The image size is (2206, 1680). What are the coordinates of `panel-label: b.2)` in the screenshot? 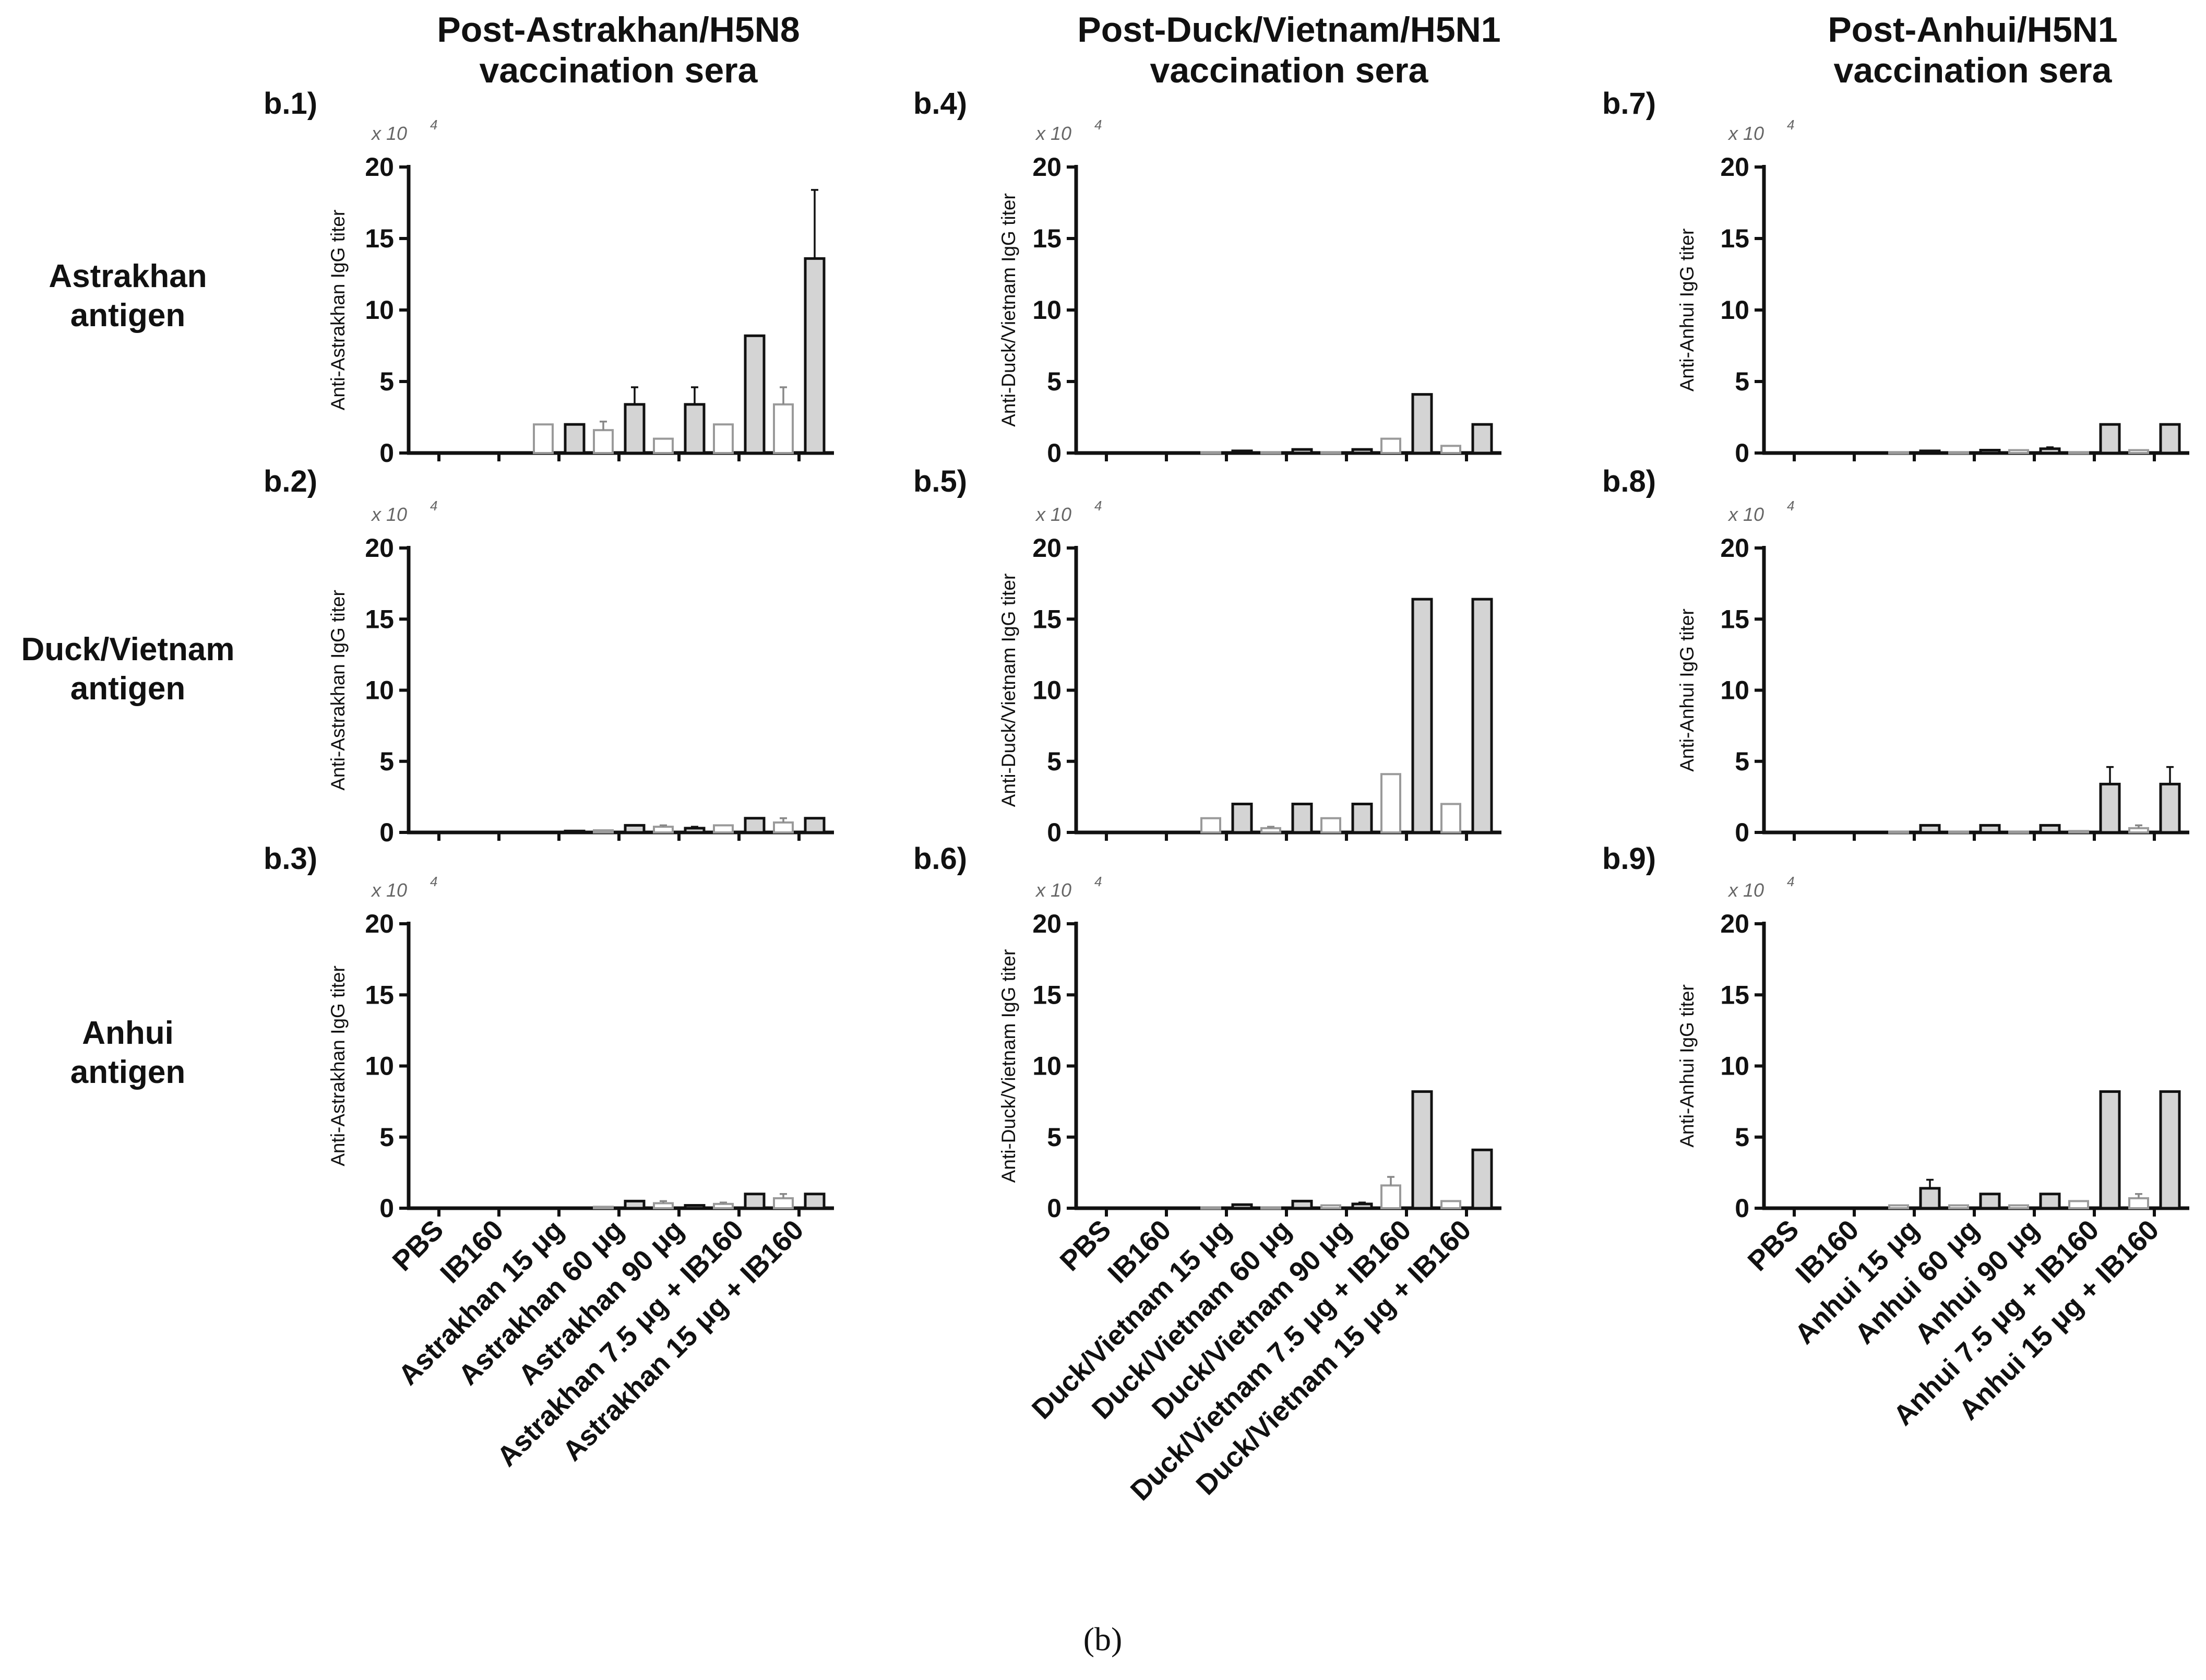 It's located at (291, 481).